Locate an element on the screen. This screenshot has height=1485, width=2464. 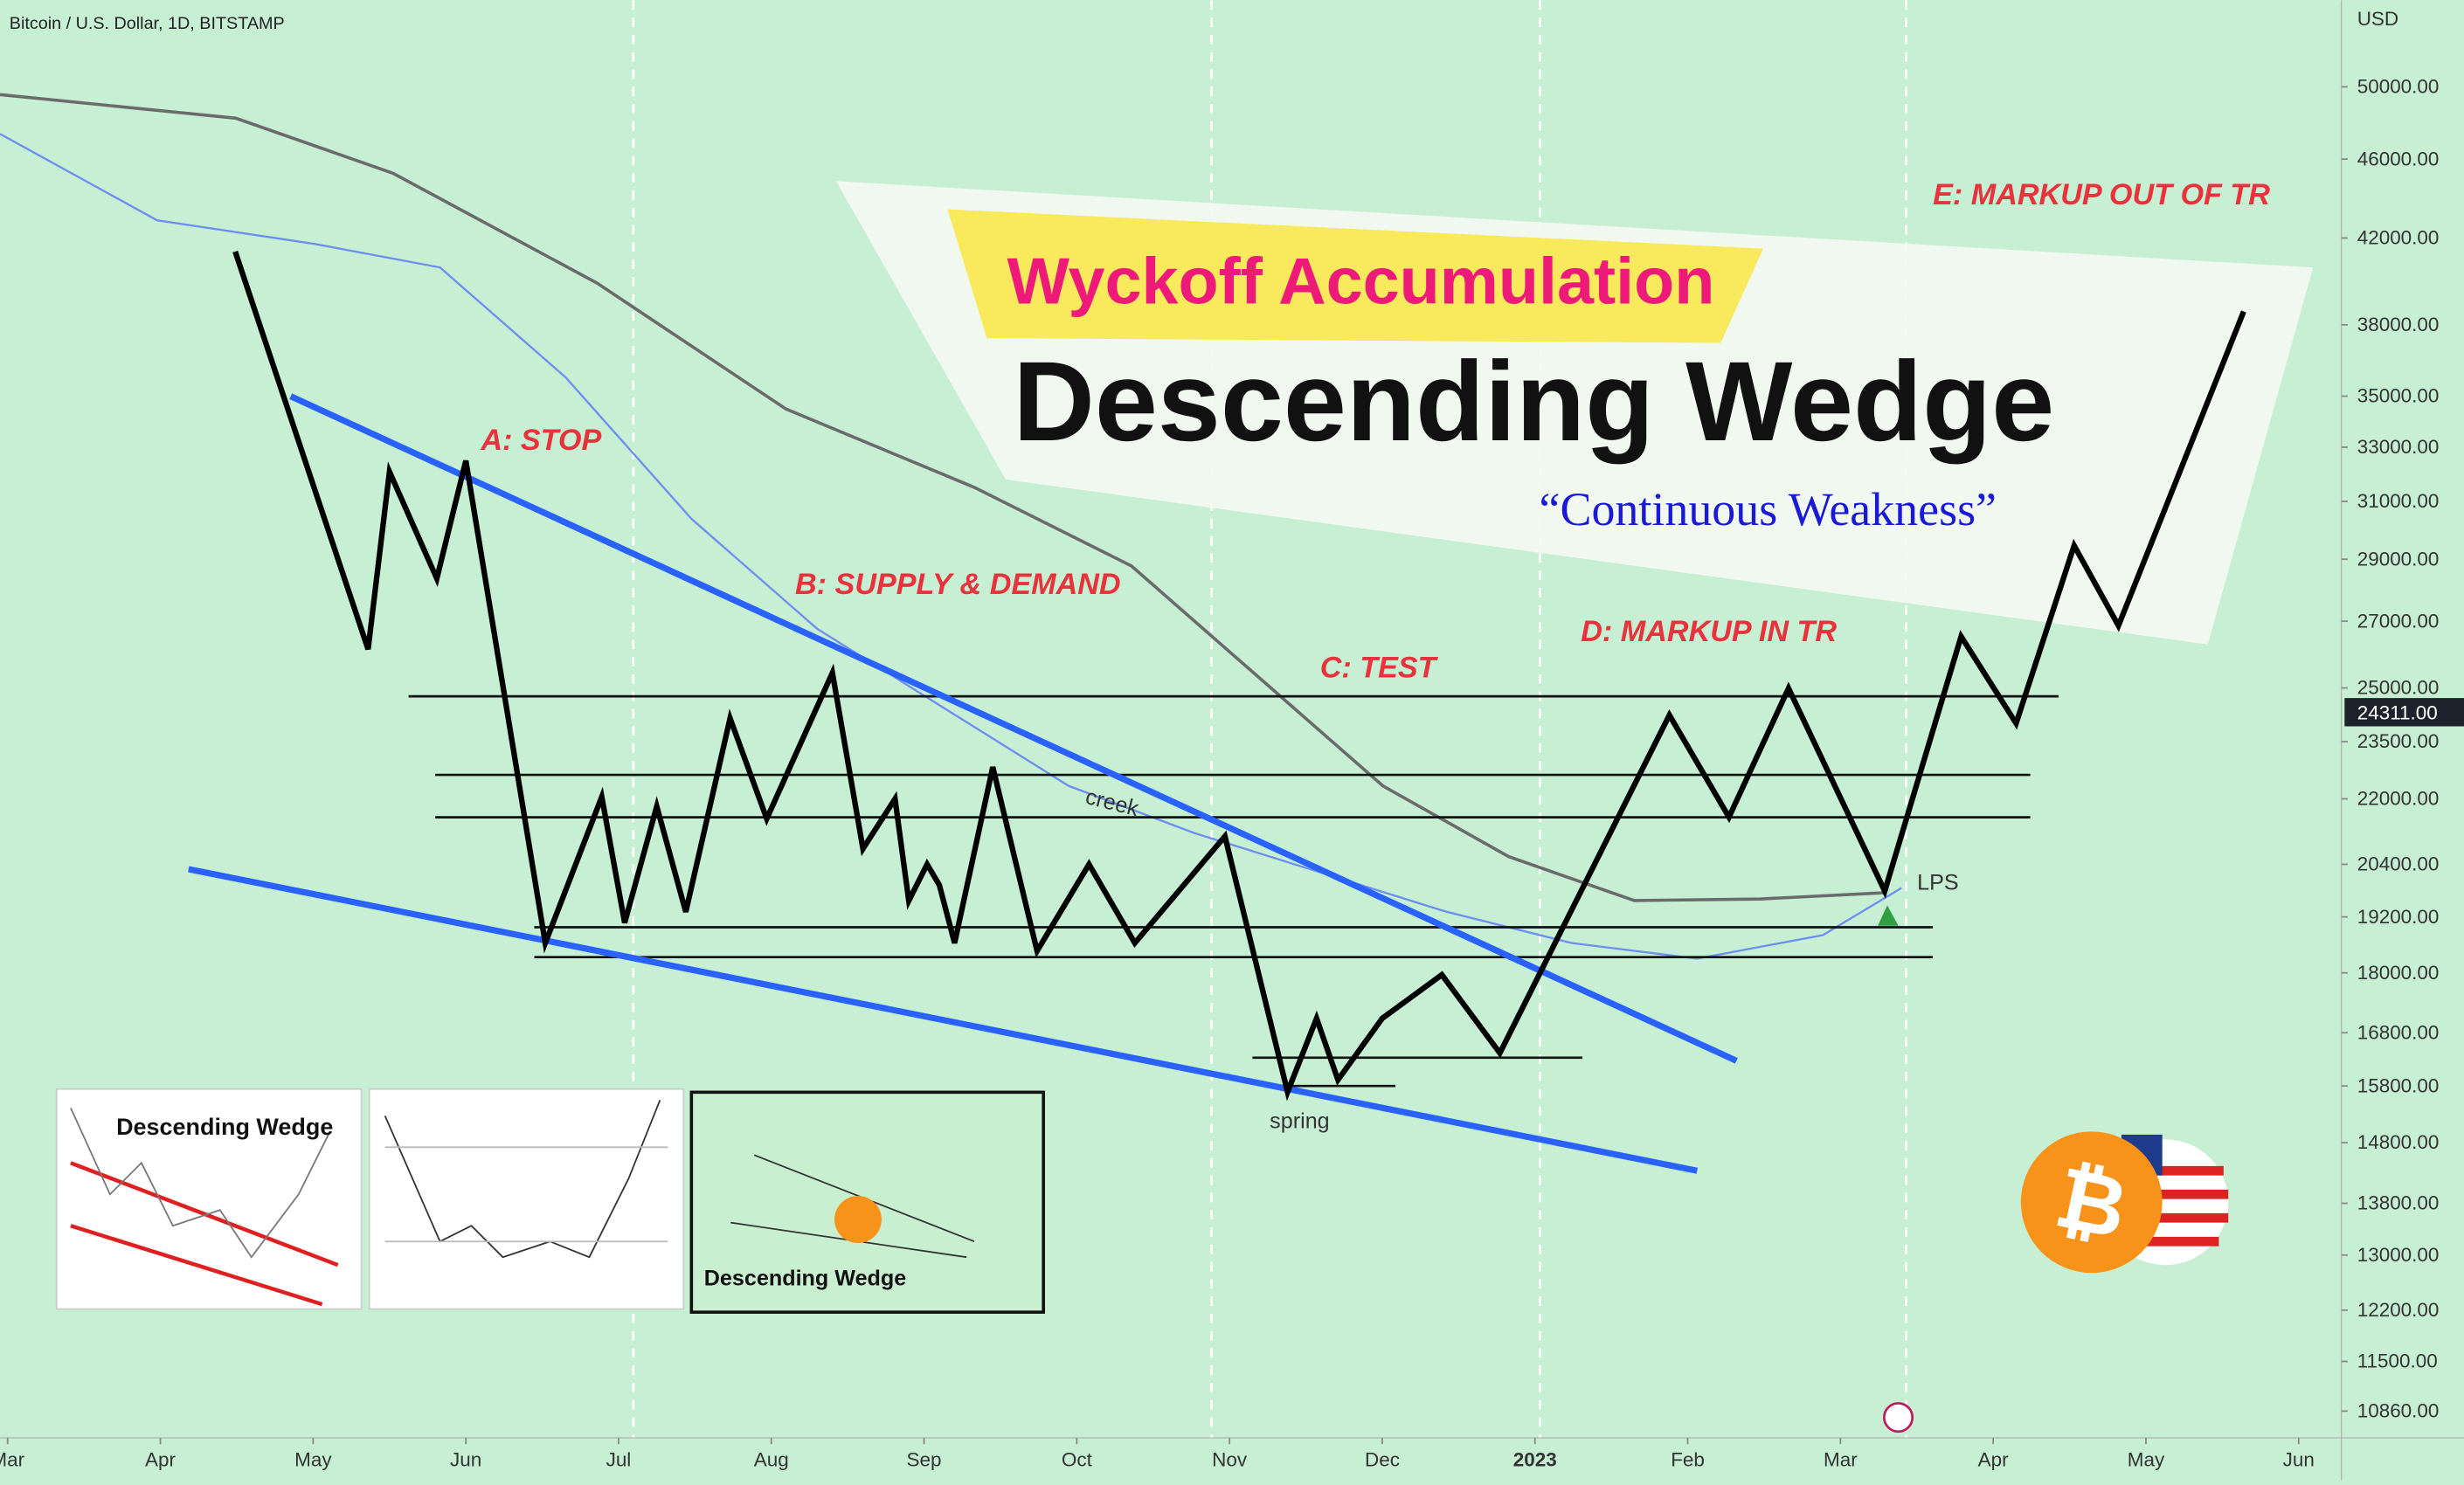
y-tick-label: 46000.00 is located at coordinates (2398, 158).